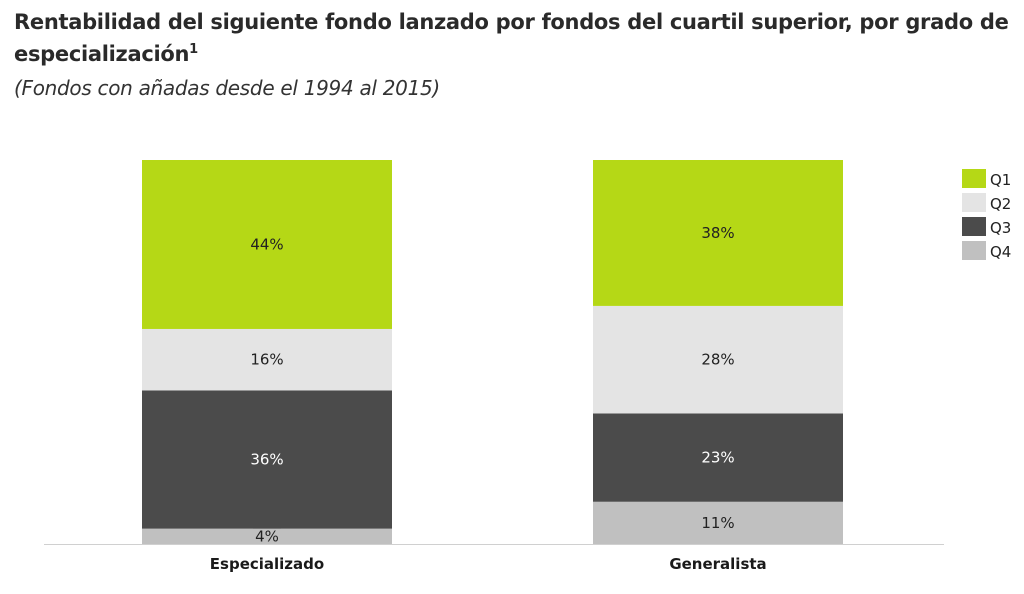  What do you see at coordinates (267, 564) in the screenshot?
I see `x-tick-label: Especializado` at bounding box center [267, 564].